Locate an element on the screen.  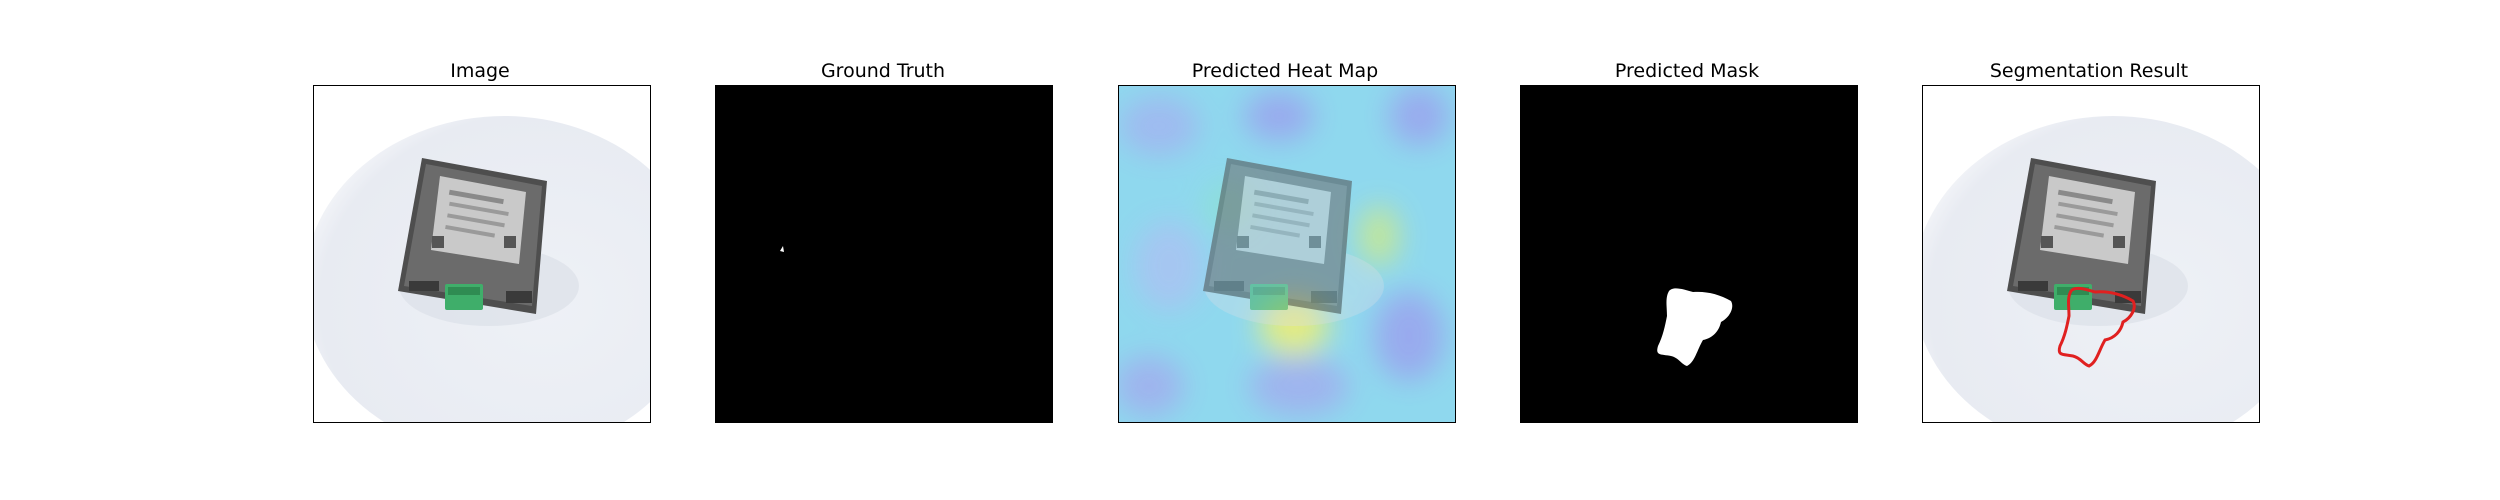
panel-title-predicted-mask: Predicted Mask is located at coordinates (1687, 71).